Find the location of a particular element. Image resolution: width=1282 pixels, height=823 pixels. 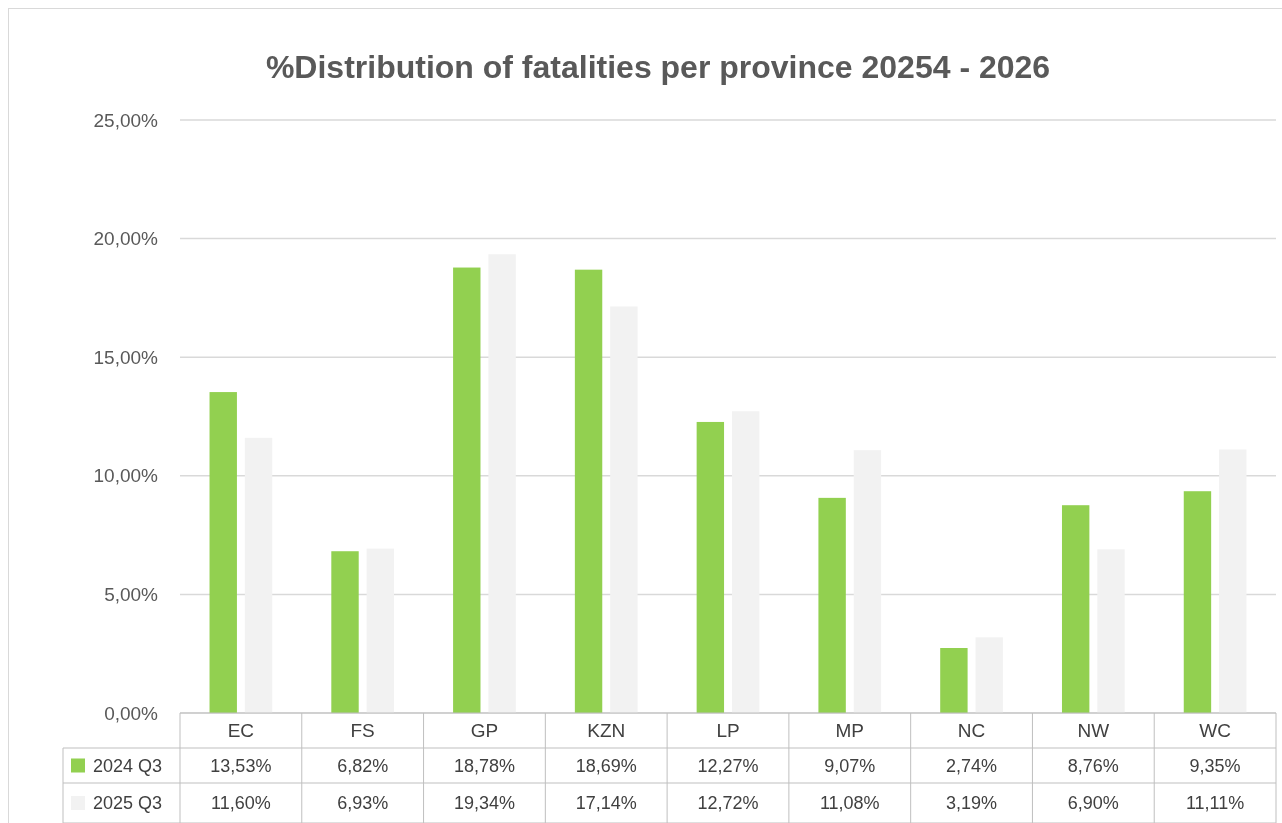

chart-title: %Distribution of fatalities per province 20254 - 2026 is located at coordinates (658, 67).